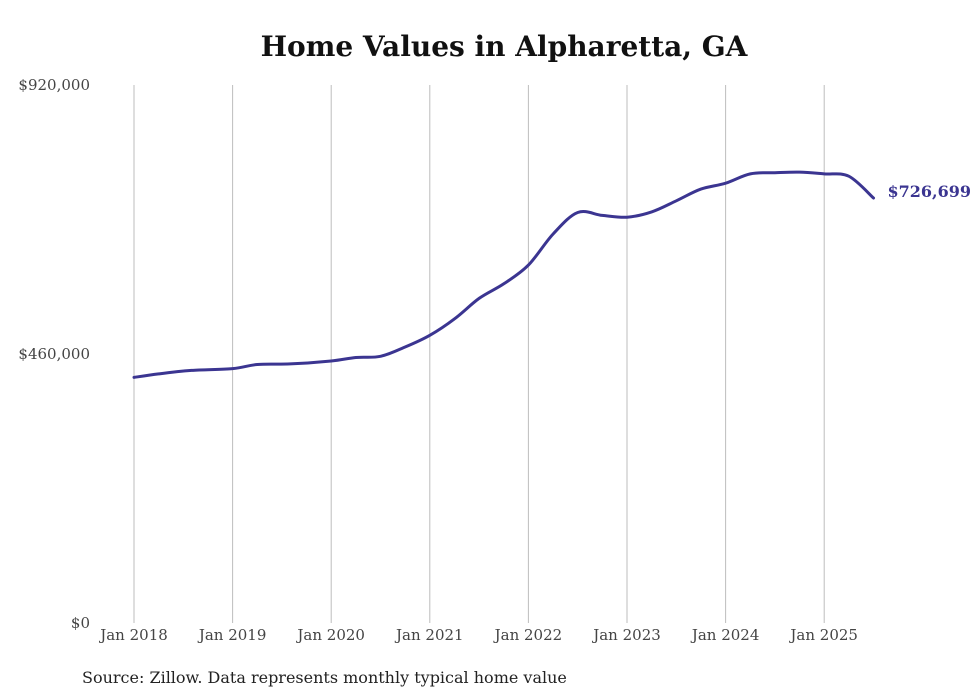  What do you see at coordinates (823, 635) in the screenshot?
I see `x-tick-label: Jan 2025` at bounding box center [823, 635].